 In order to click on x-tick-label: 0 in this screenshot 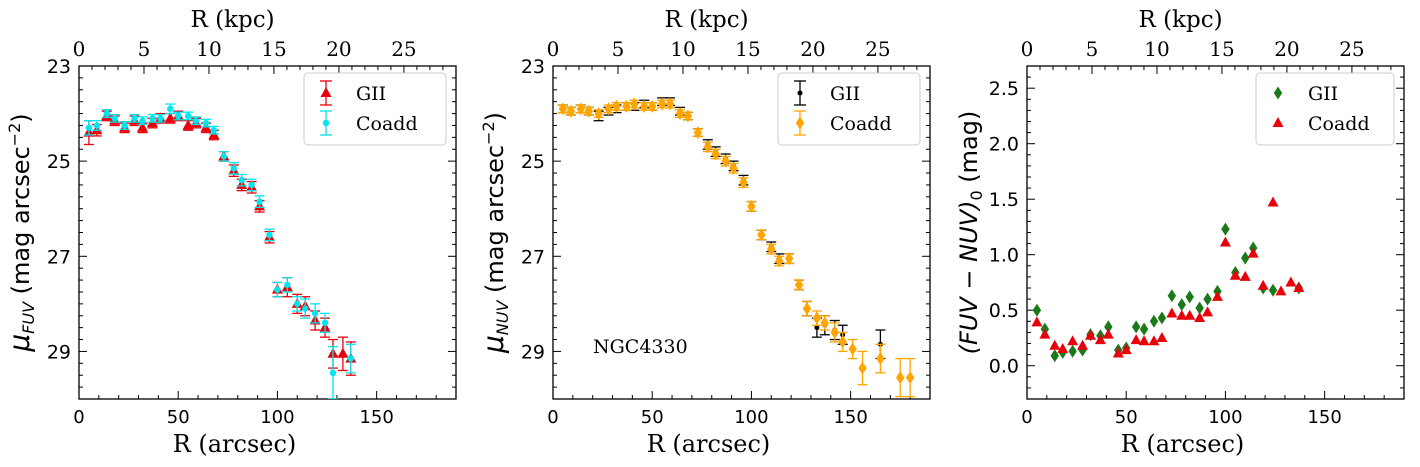, I will do `click(552, 417)`.